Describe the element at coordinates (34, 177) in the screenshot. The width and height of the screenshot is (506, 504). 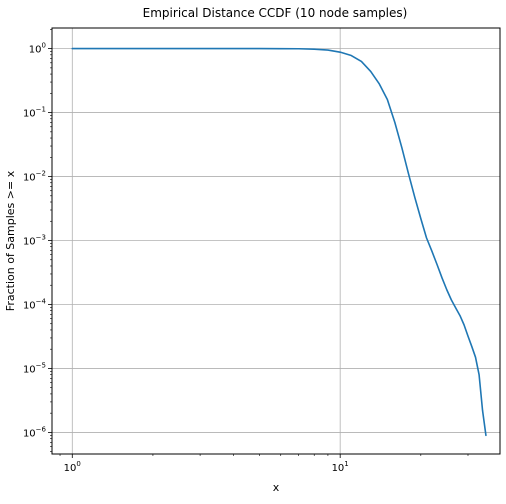
I see `y-tick-label: 10⁻²` at that location.